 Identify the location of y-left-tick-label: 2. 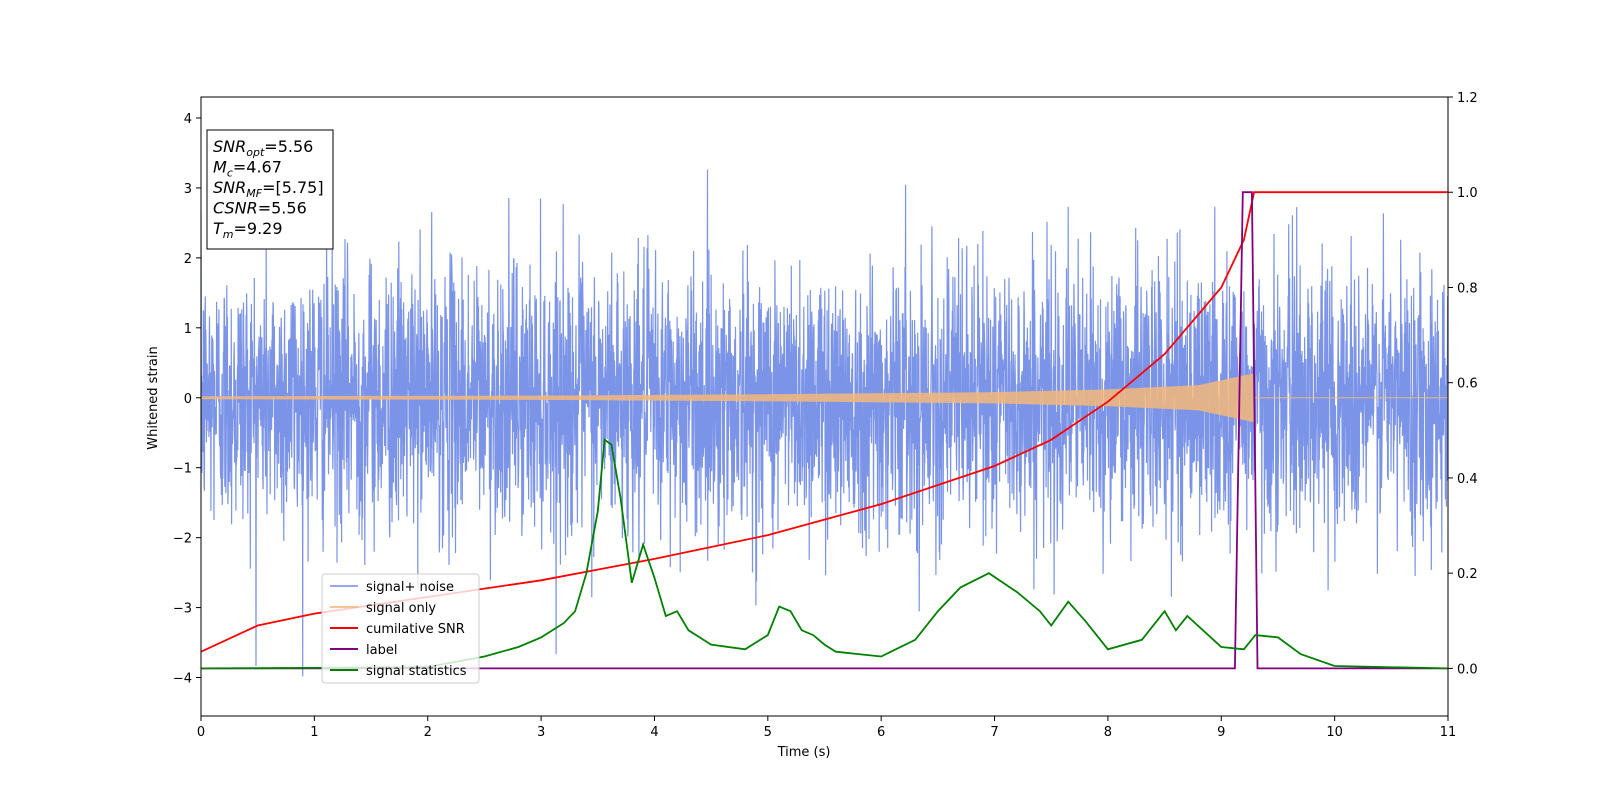
(188, 259).